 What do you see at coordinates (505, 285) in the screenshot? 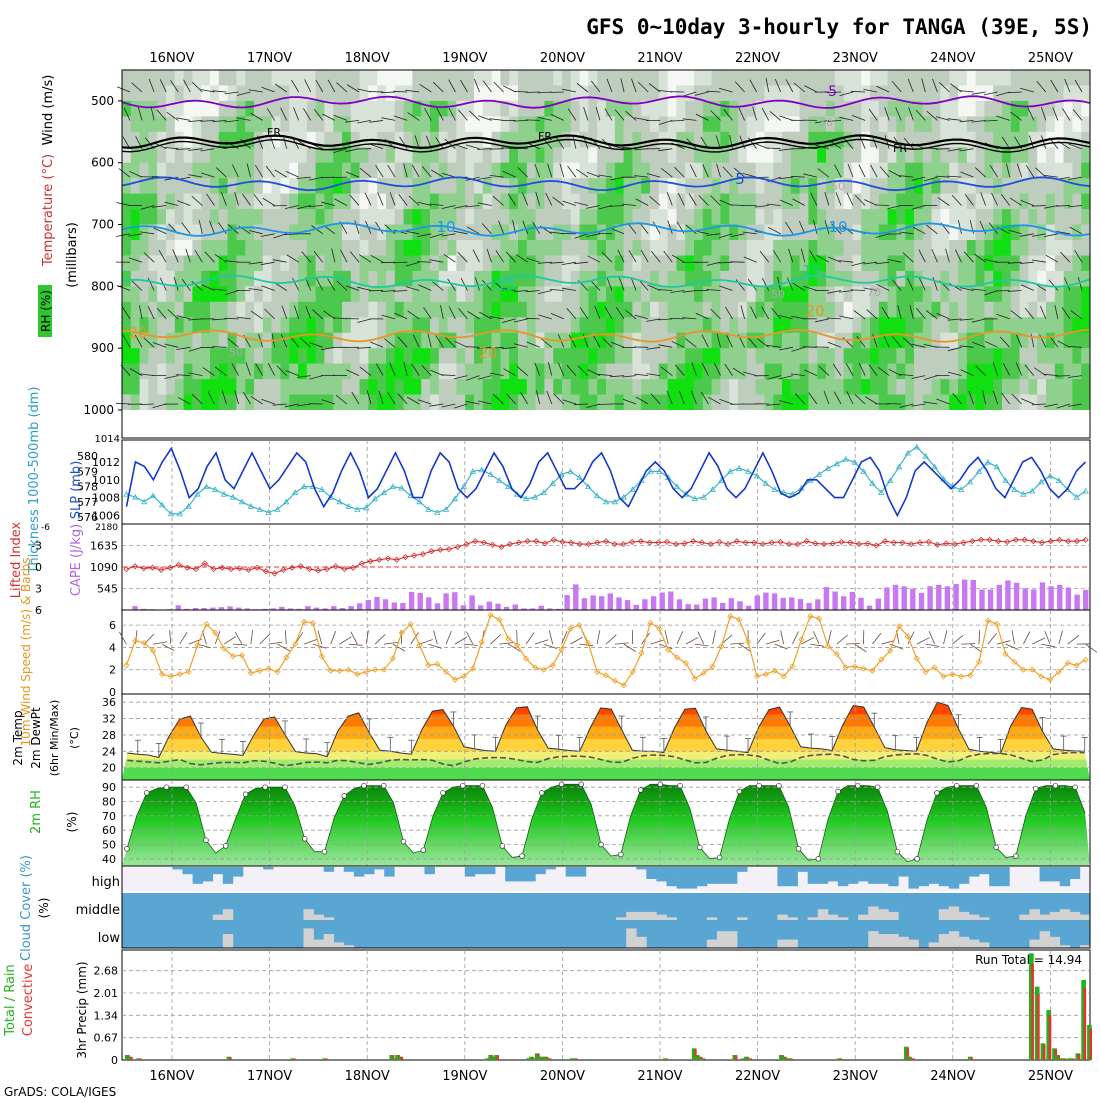
I see `contour-label: 15` at bounding box center [505, 285].